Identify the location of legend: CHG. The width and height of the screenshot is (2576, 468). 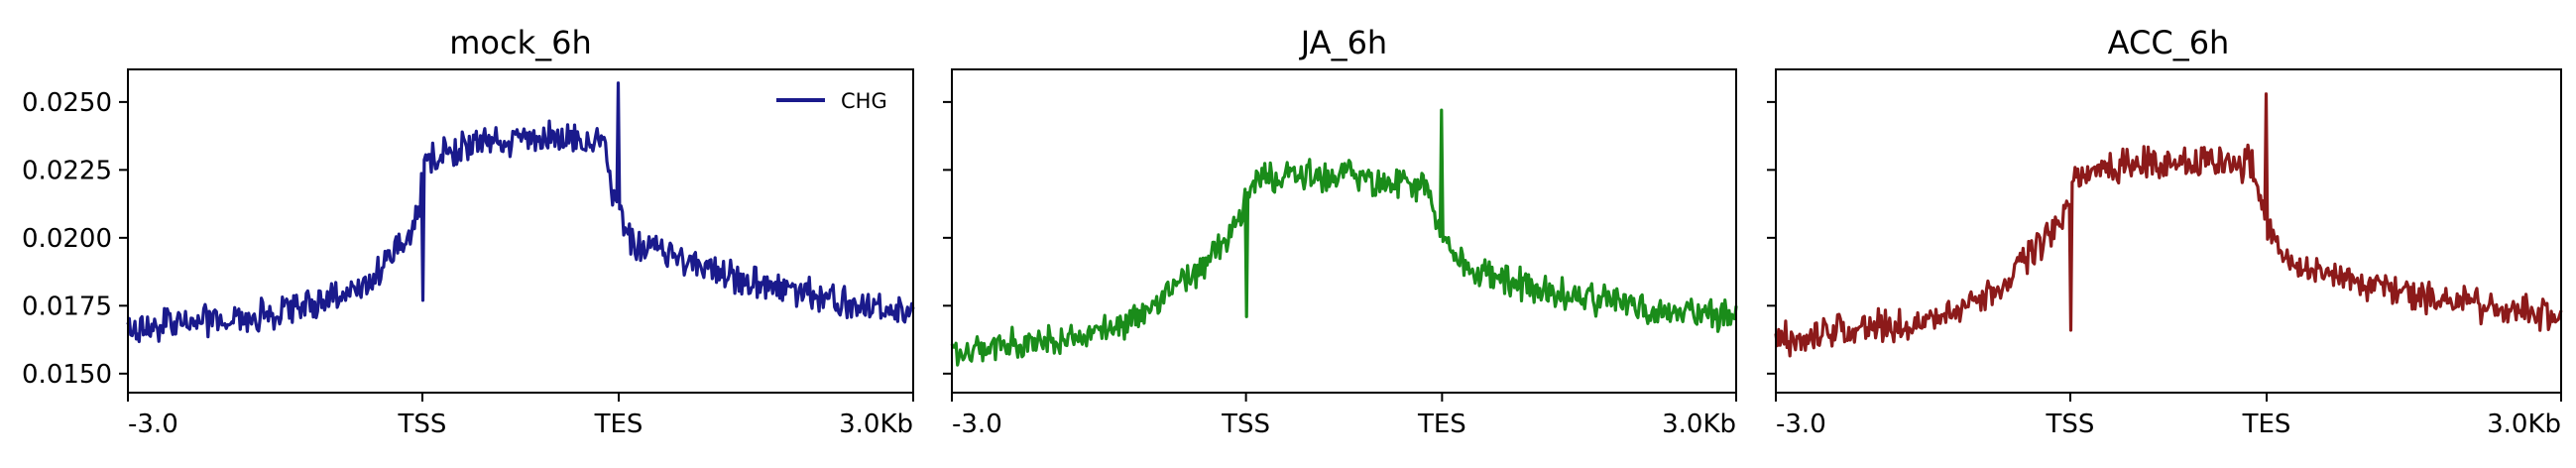
(831, 101).